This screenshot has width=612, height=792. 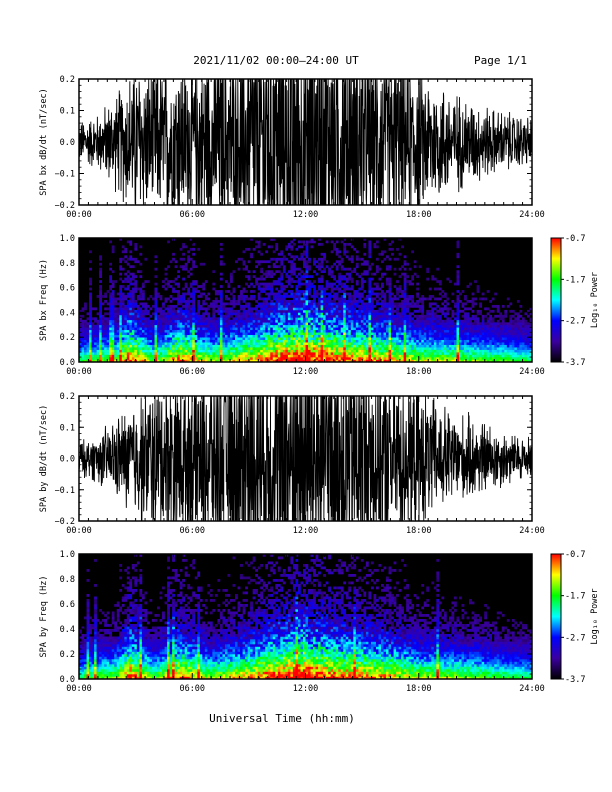 What do you see at coordinates (44, 300) in the screenshot?
I see `y-axis-label: SPA bx Freq (Hz)` at bounding box center [44, 300].